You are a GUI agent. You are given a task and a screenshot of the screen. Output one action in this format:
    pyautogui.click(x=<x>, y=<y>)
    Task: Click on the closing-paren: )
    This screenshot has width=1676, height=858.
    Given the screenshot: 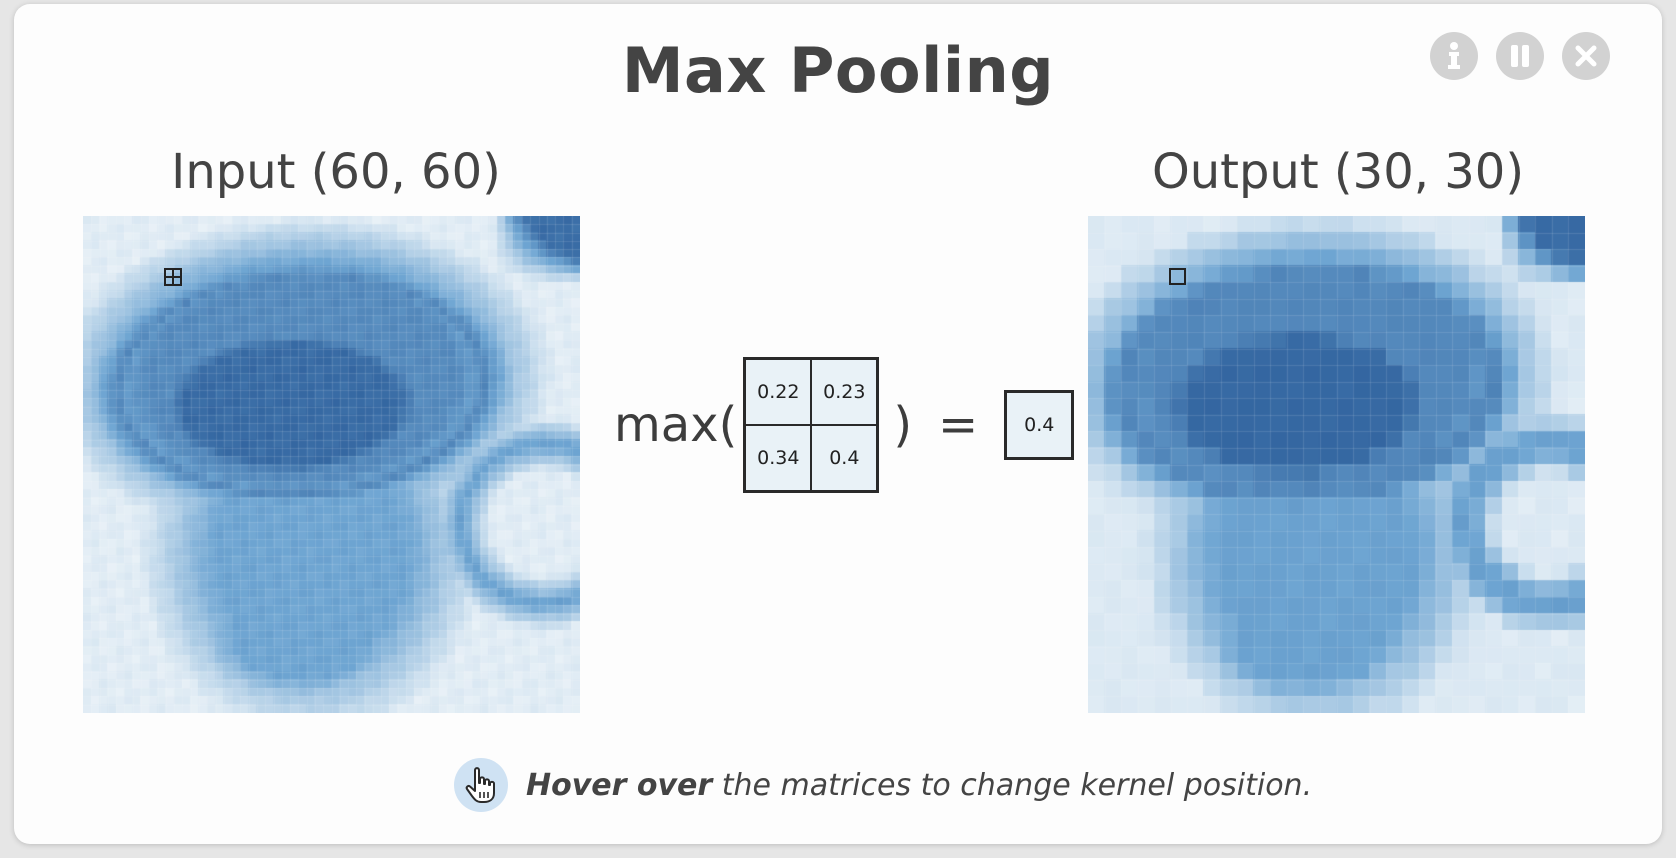 What is the action you would take?
    pyautogui.click(x=903, y=425)
    